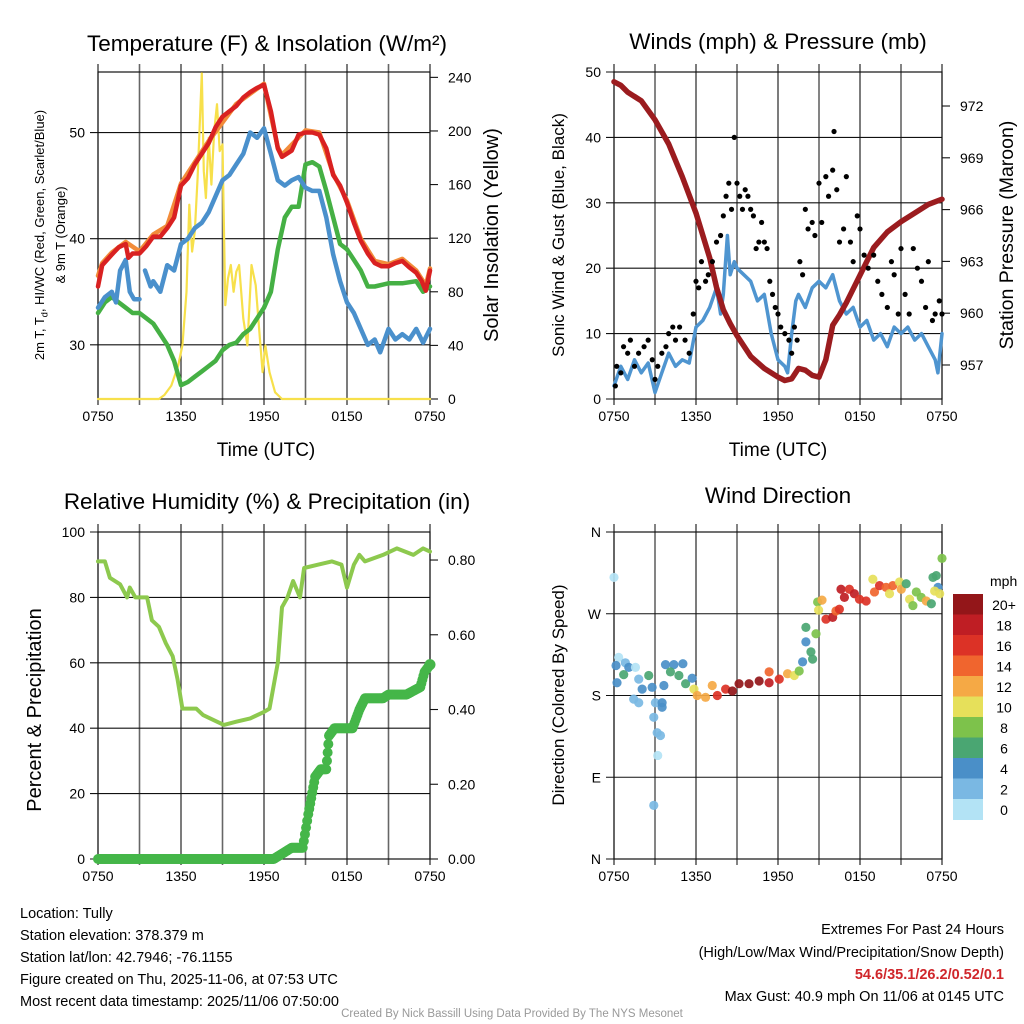  Describe the element at coordinates (1004, 749) in the screenshot. I see `colorbar-label: 6` at that location.